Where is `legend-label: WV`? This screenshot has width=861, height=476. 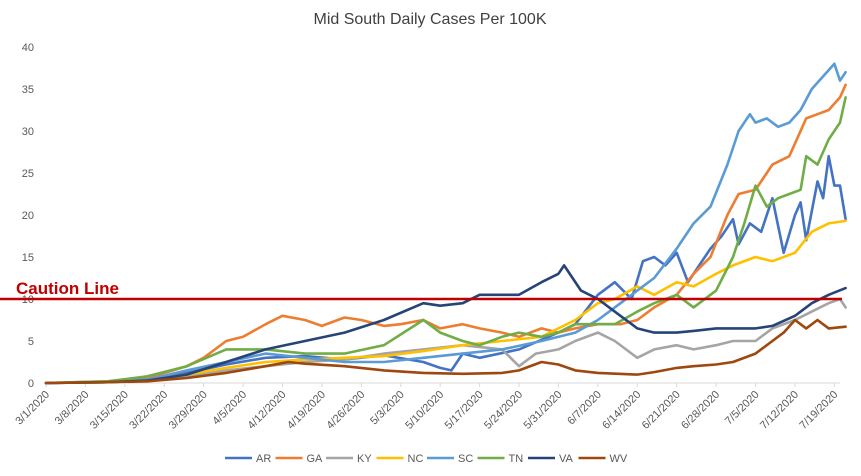 legend-label: WV is located at coordinates (619, 459).